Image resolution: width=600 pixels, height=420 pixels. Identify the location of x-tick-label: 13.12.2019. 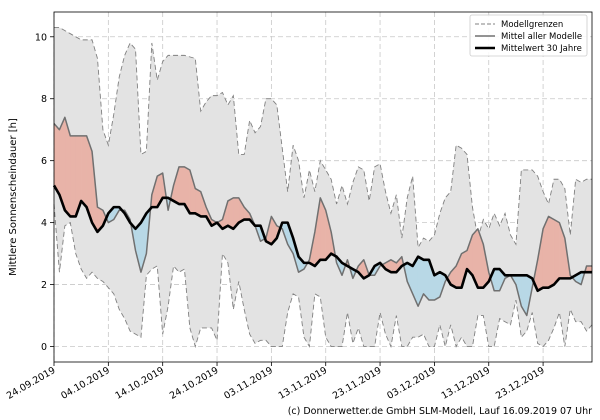
(466, 383).